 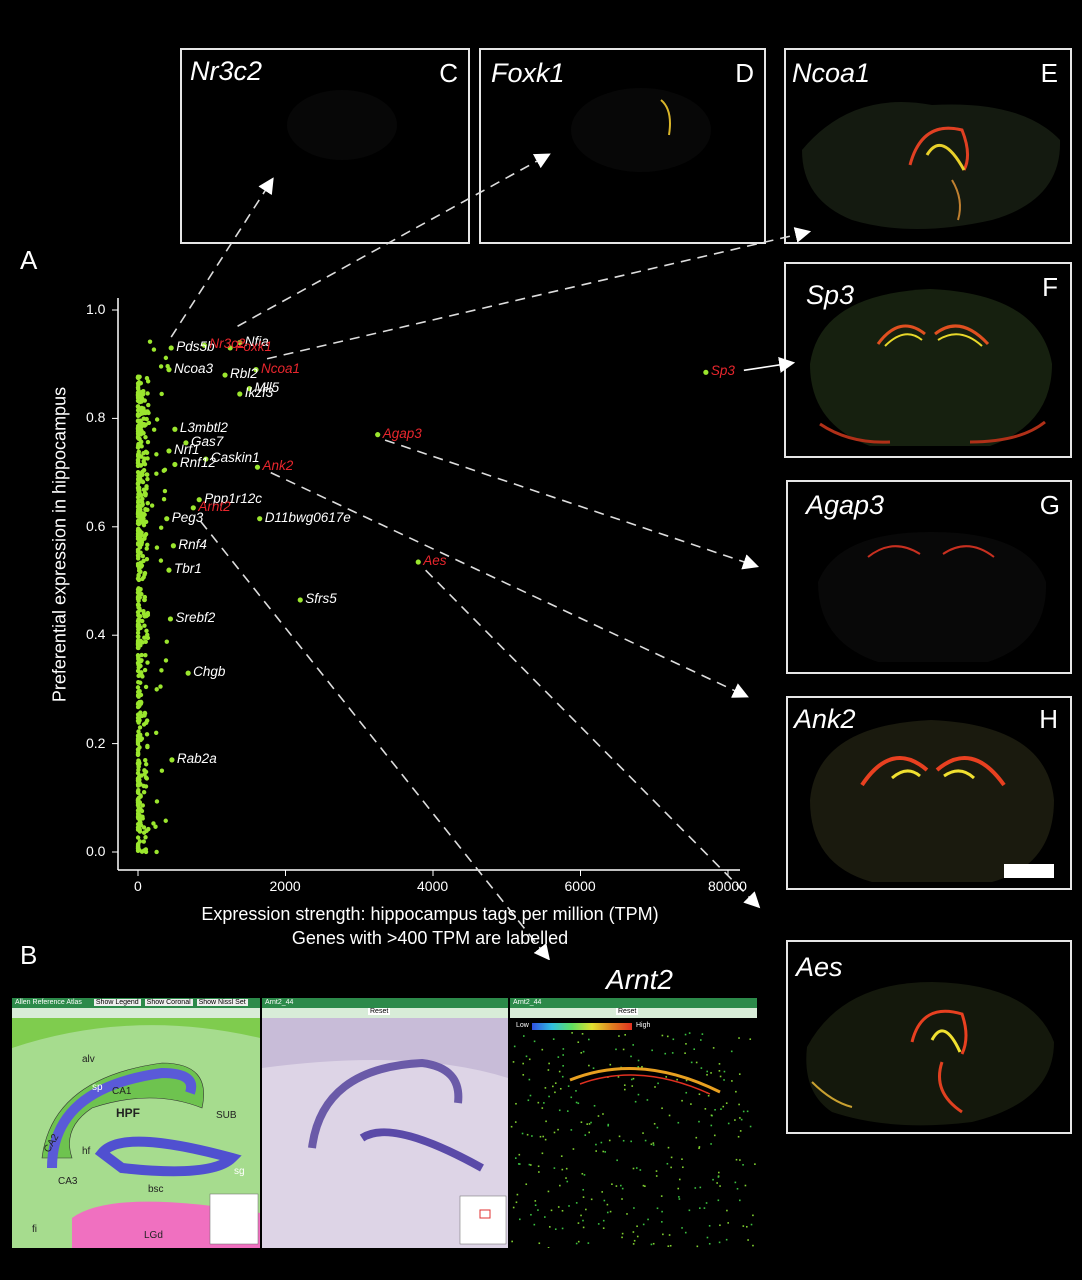 I want to click on show-nissl-button: Show Nissl Set, so click(x=222, y=1002).